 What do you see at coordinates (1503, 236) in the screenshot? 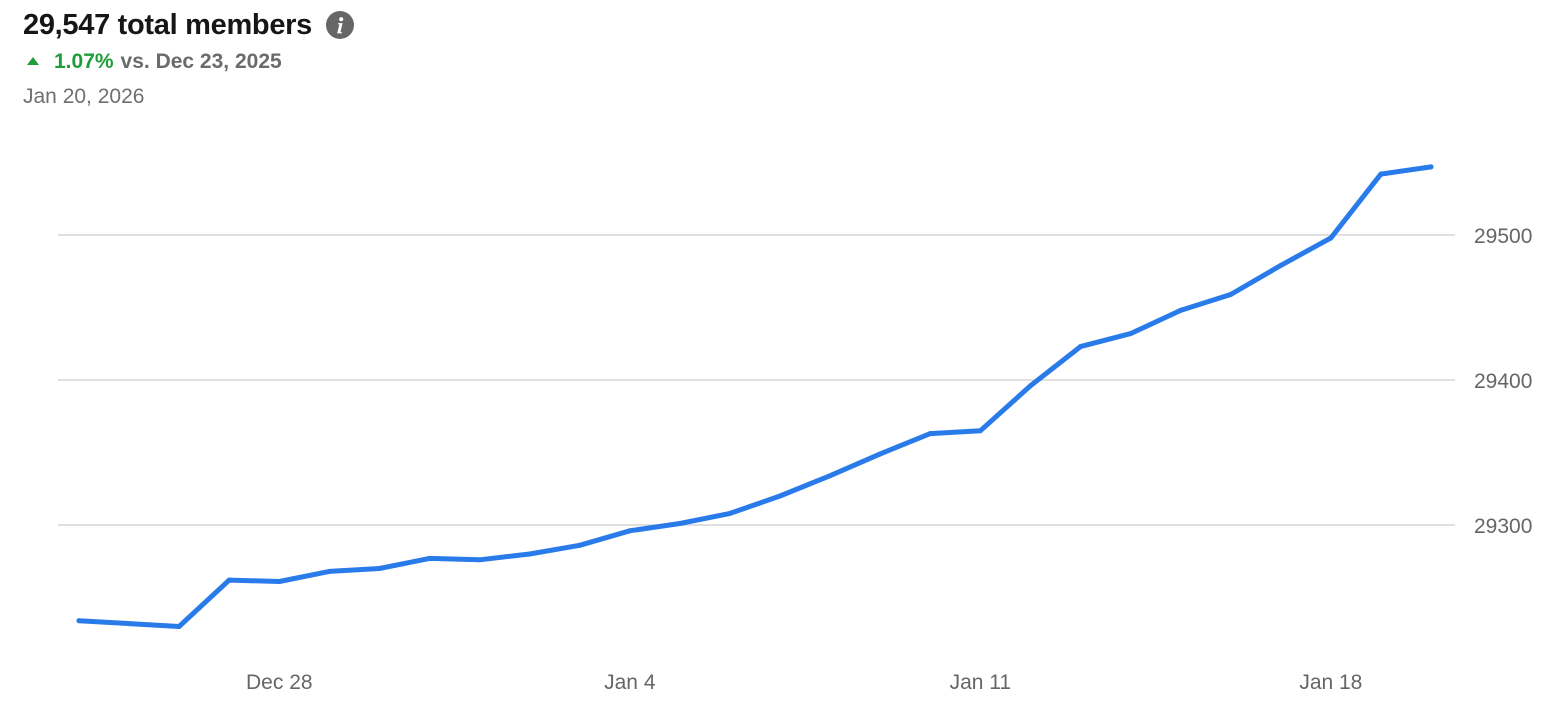
I see `y-tick-label: 29500` at bounding box center [1503, 236].